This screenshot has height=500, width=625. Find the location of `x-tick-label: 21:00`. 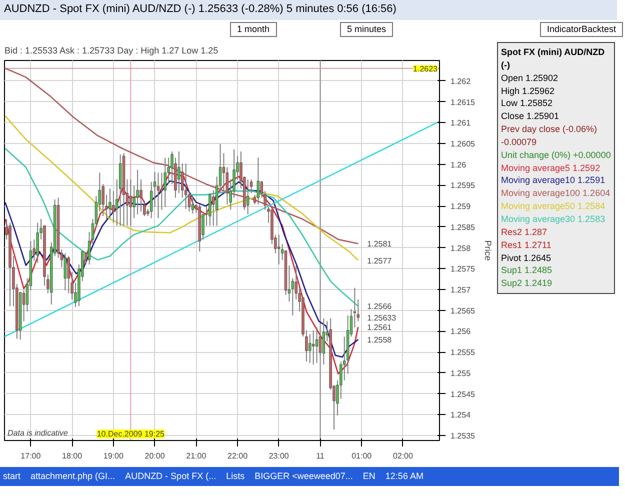

x-tick-label: 21:00 is located at coordinates (196, 456).